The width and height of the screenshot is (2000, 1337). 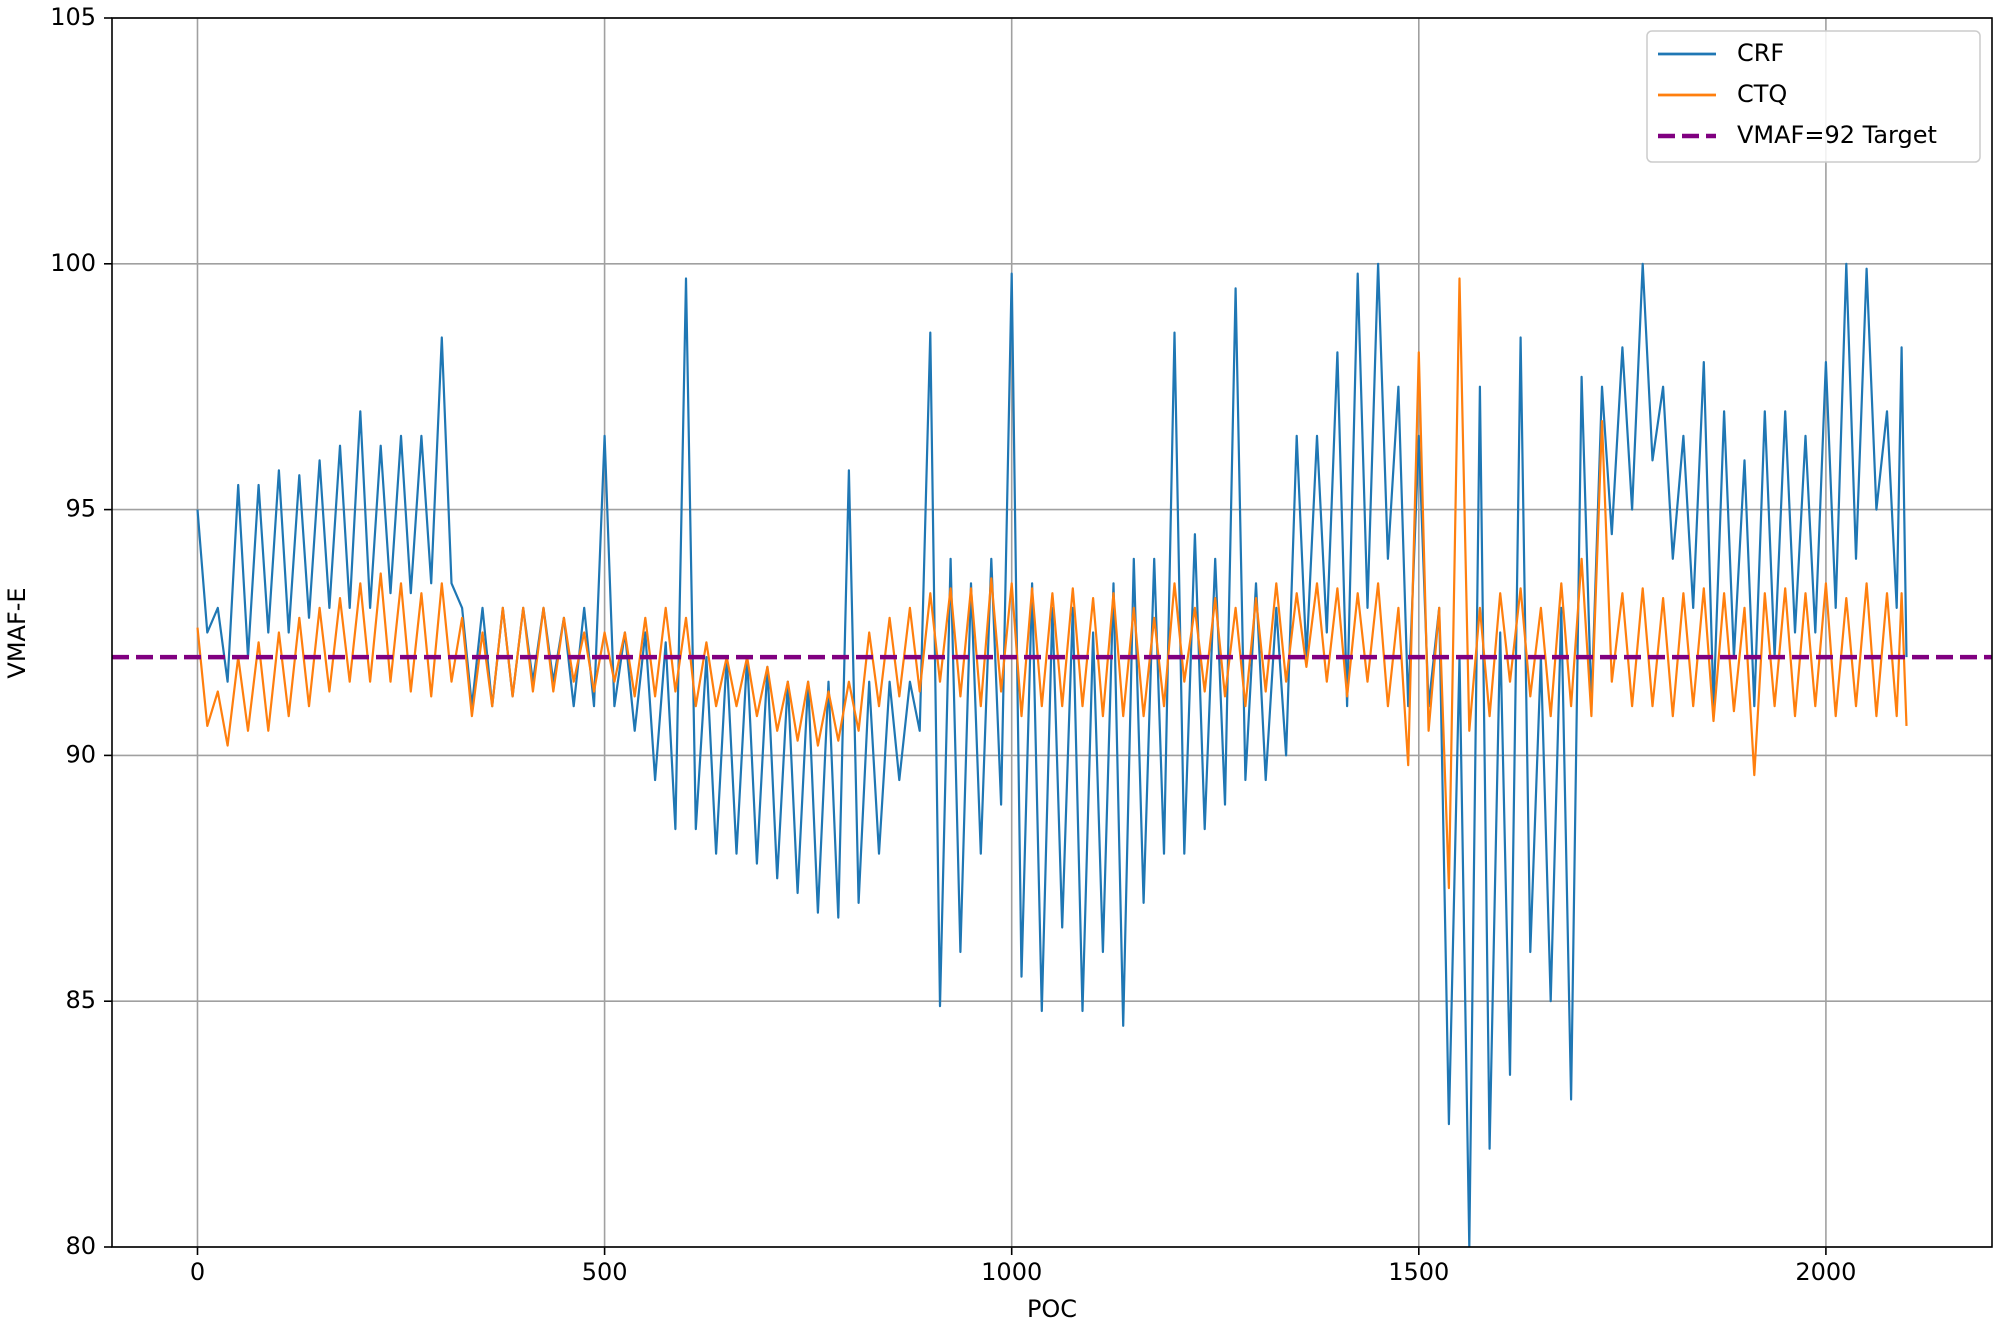 What do you see at coordinates (80, 509) in the screenshot?
I see `y-tick-label: 95` at bounding box center [80, 509].